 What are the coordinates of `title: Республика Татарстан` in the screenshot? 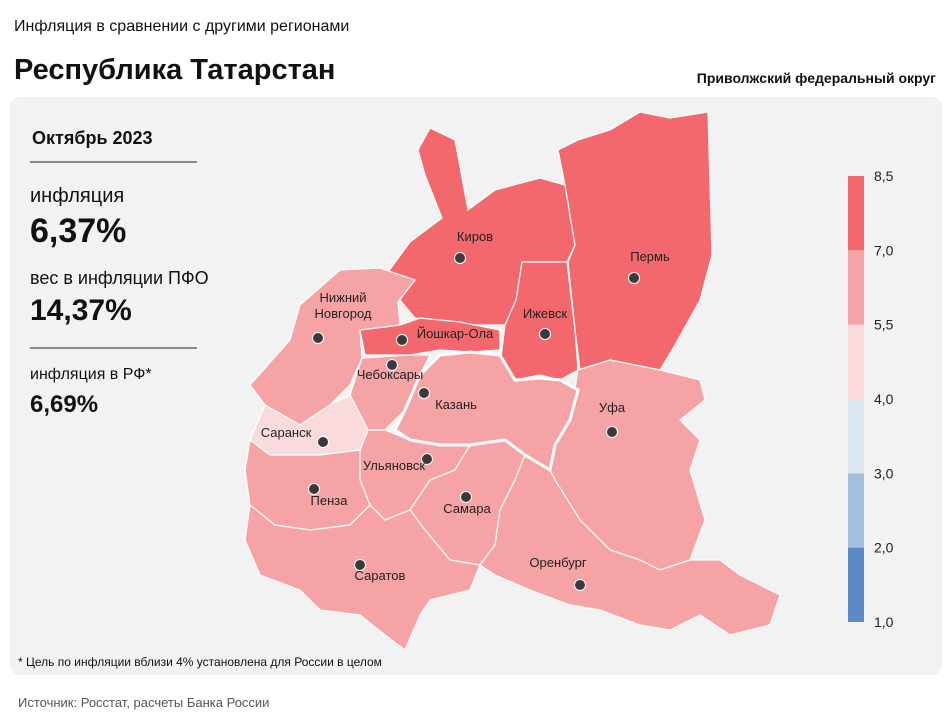 It's located at (175, 70).